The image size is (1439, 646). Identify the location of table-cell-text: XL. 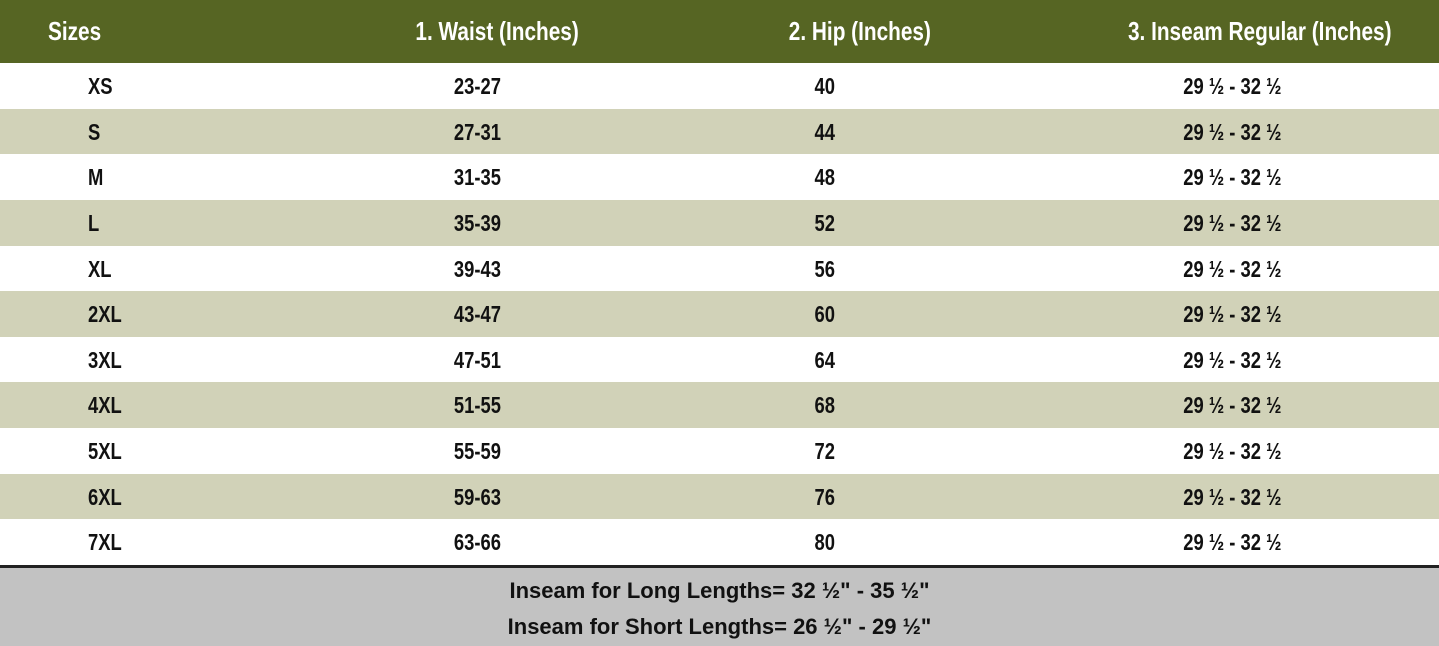
(100, 268).